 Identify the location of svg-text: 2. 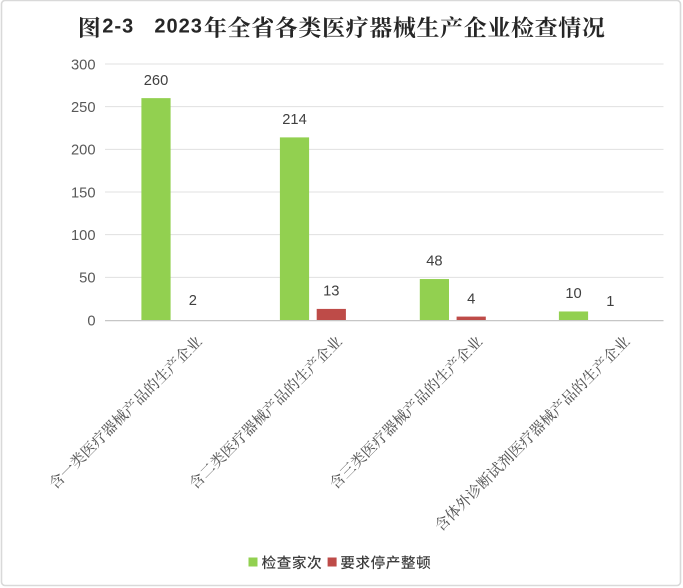
(193, 301).